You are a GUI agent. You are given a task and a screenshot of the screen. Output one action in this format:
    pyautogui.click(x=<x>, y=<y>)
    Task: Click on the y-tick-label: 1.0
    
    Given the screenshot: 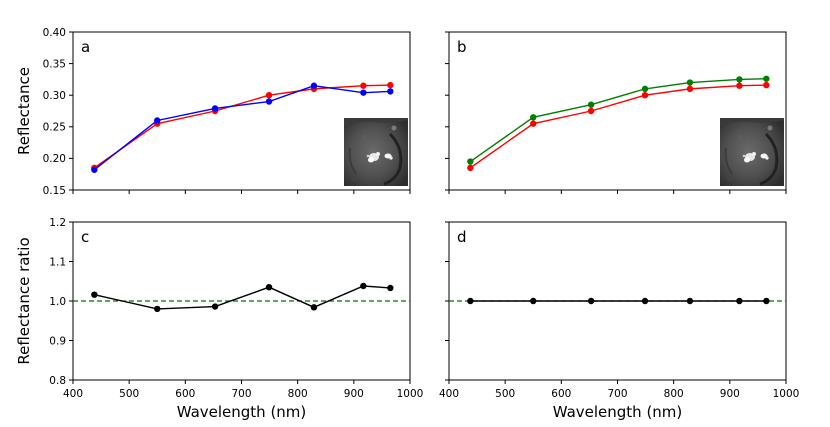 What is the action you would take?
    pyautogui.click(x=57, y=302)
    